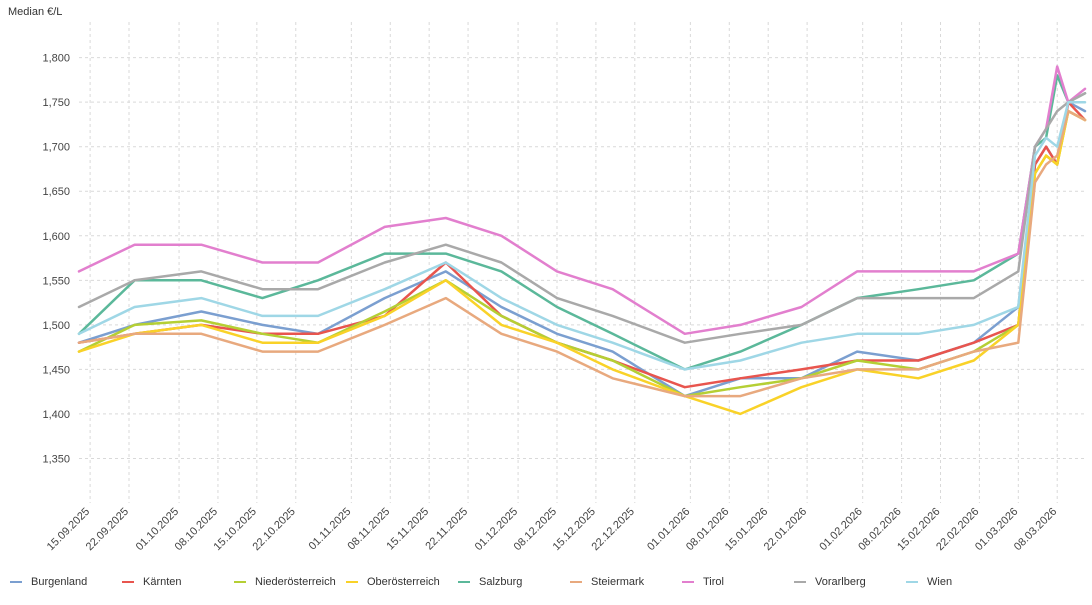 The width and height of the screenshot is (1092, 605). Describe the element at coordinates (56, 59) in the screenshot. I see `y-tick-label: 1,800` at that location.